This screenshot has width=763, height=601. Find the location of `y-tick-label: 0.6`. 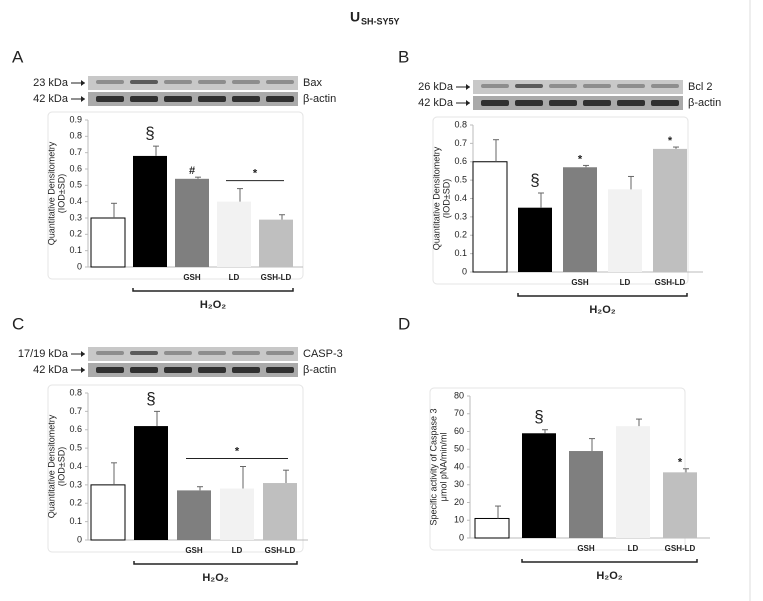

y-tick-label: 0.6 is located at coordinates (75, 168).